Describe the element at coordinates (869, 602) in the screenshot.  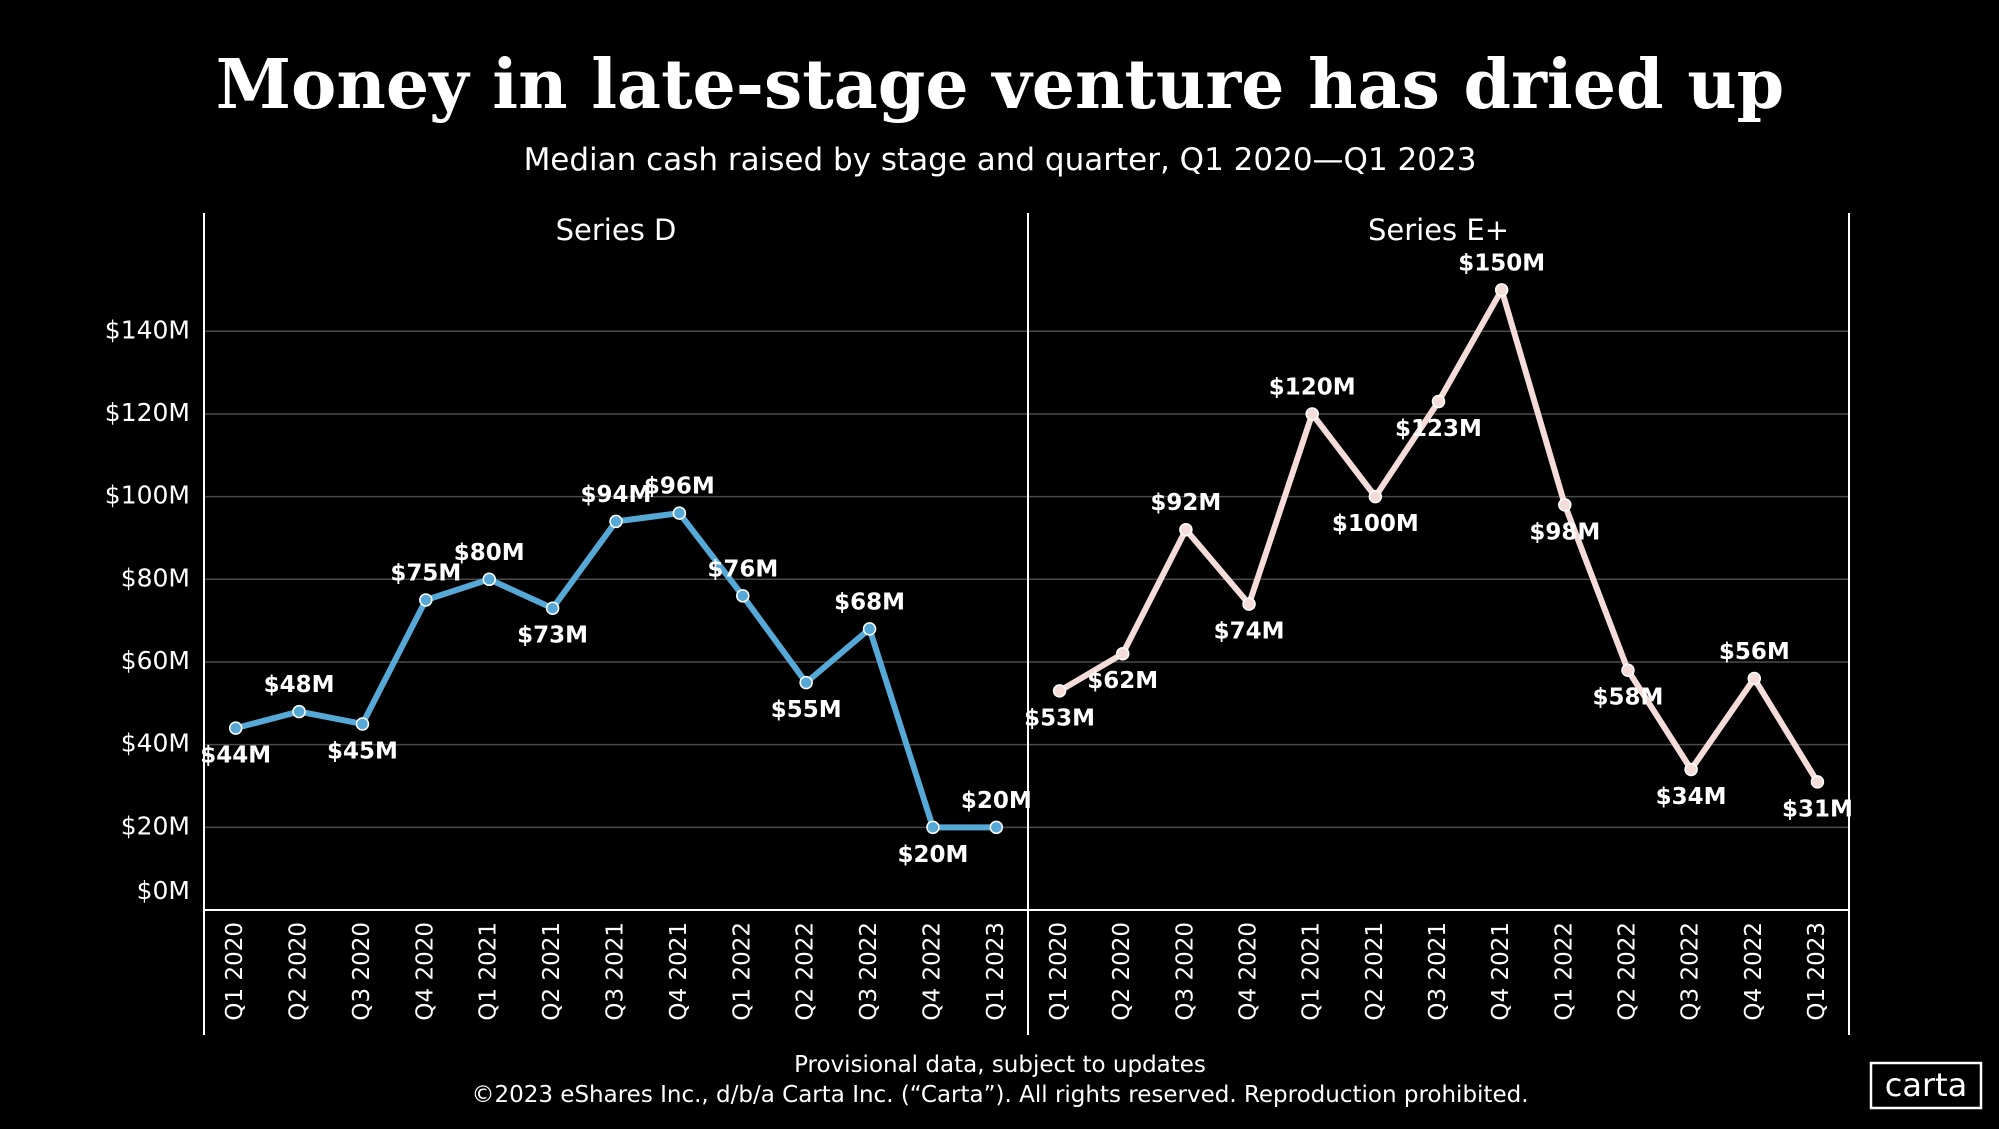
I see `value-label: $68M` at that location.